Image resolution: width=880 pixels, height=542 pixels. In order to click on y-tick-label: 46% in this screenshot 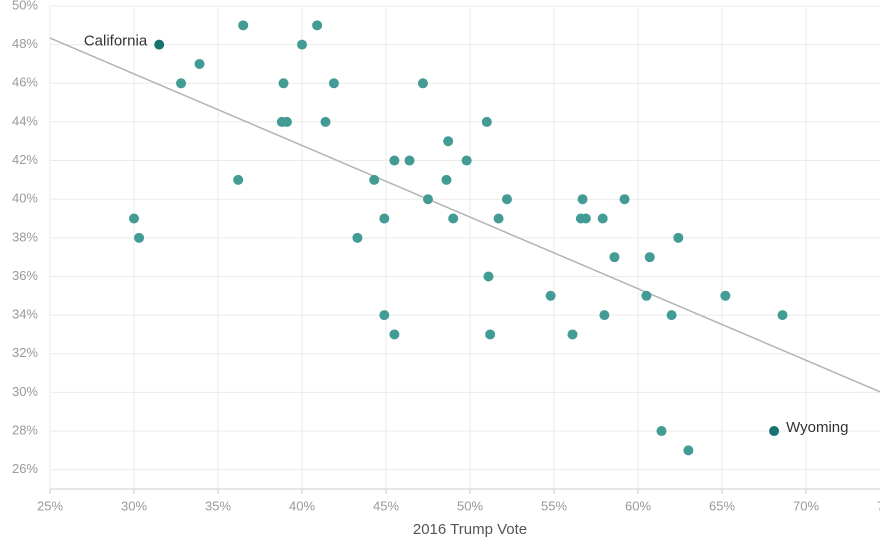, I will do `click(25, 82)`.